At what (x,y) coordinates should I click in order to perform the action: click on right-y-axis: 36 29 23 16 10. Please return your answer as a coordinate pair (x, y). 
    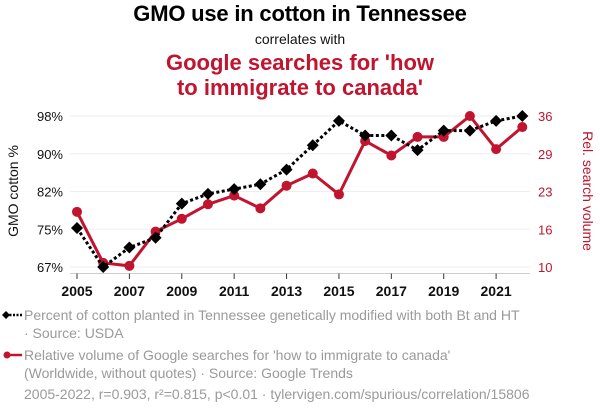
    Looking at the image, I should click on (545, 192).